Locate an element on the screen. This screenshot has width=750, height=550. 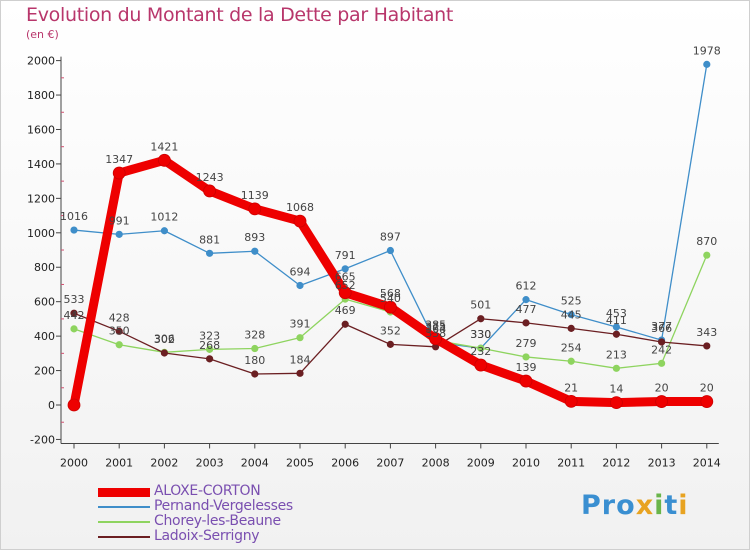
y-tick-label: 1600 is located at coordinates (41, 129).